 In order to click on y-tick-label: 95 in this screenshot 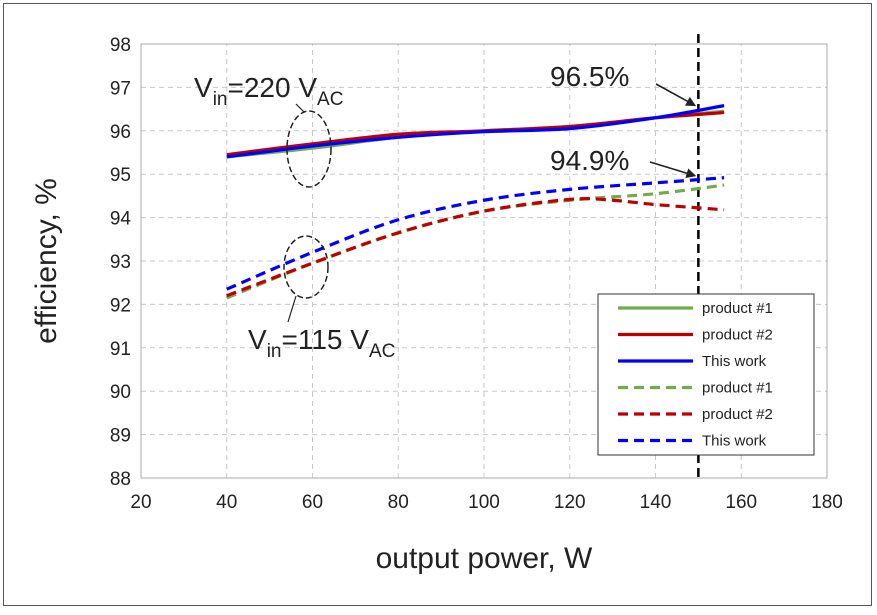, I will do `click(120, 175)`.